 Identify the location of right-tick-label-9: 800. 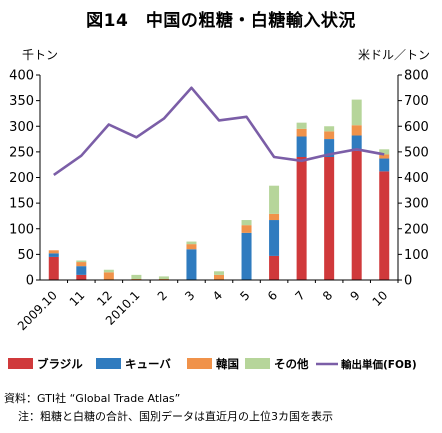
(416, 76).